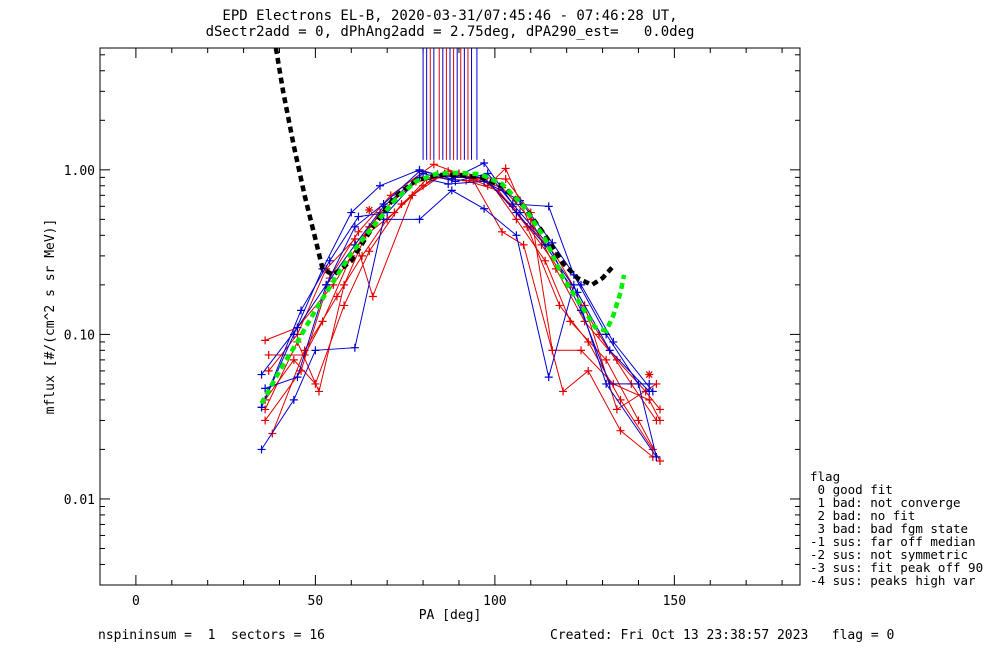 Image resolution: width=1000 pixels, height=650 pixels. I want to click on x-tick-label: 0, so click(136, 601).